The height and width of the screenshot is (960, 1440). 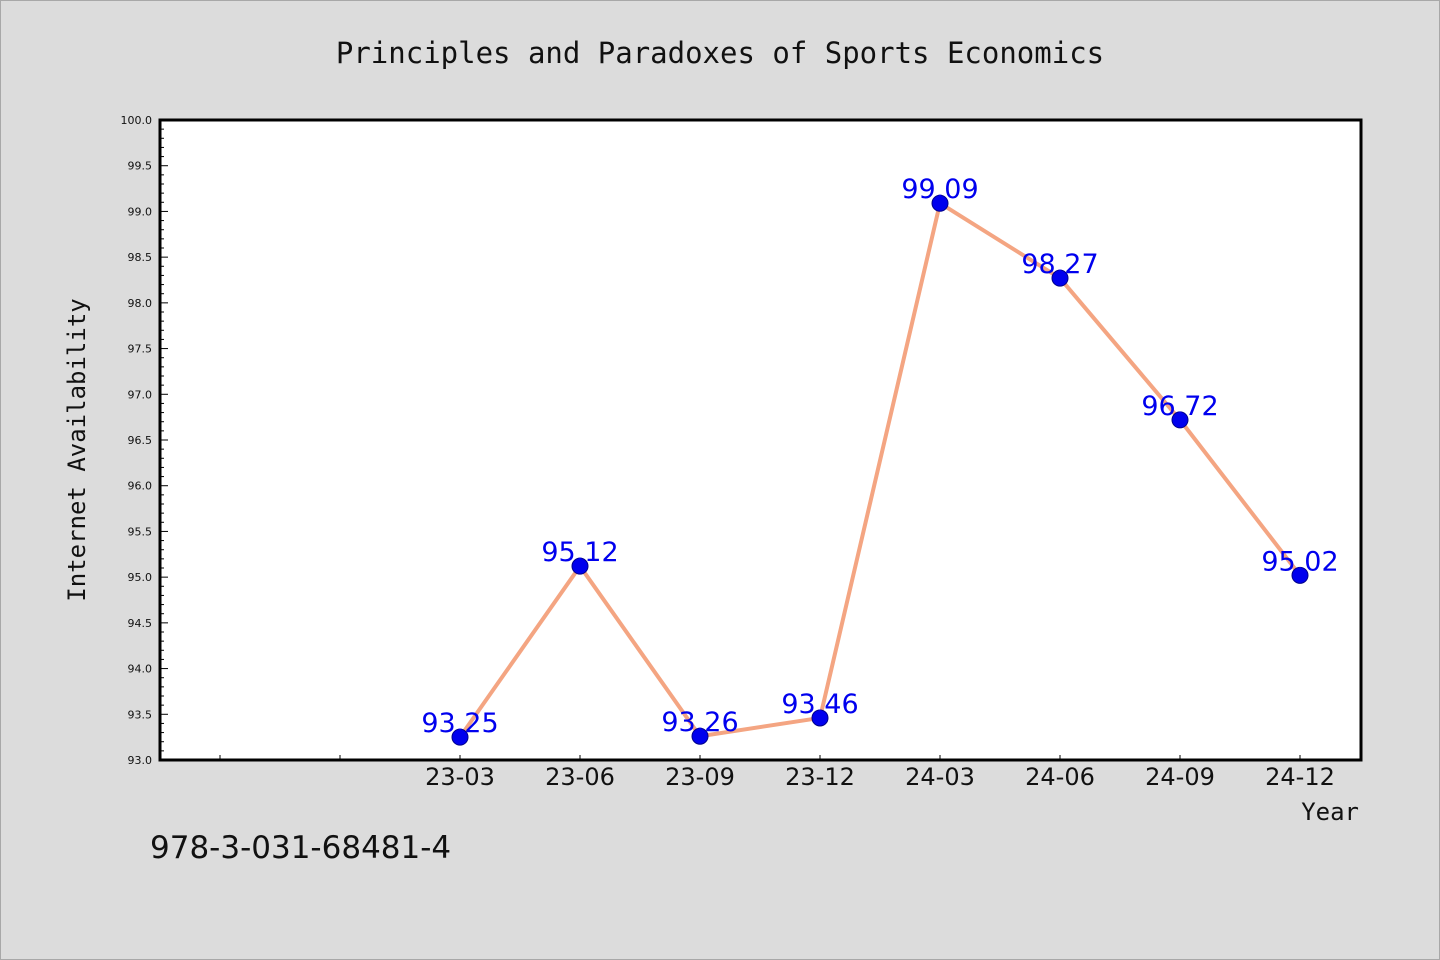 I want to click on y-tick-label: 94.0, so click(x=140, y=669).